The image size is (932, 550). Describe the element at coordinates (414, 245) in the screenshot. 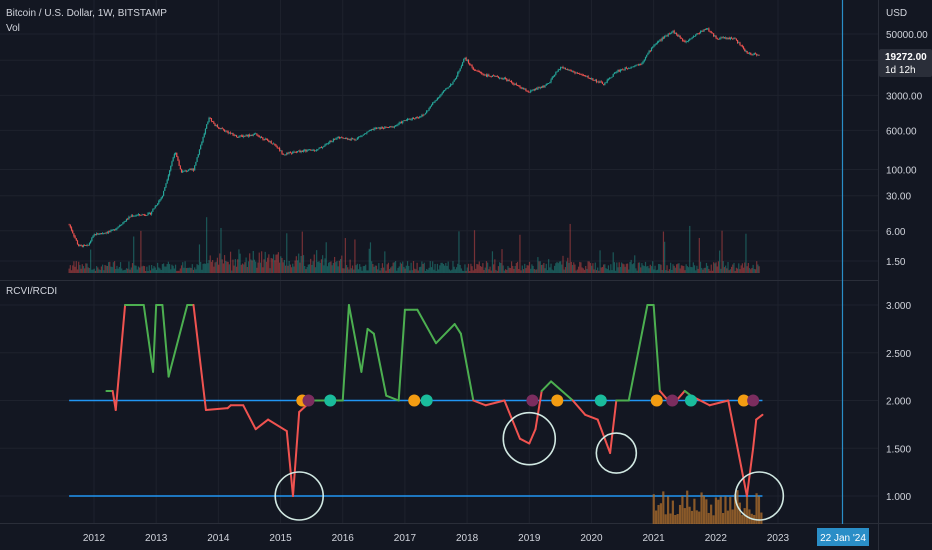

I see `volume-bars` at that location.